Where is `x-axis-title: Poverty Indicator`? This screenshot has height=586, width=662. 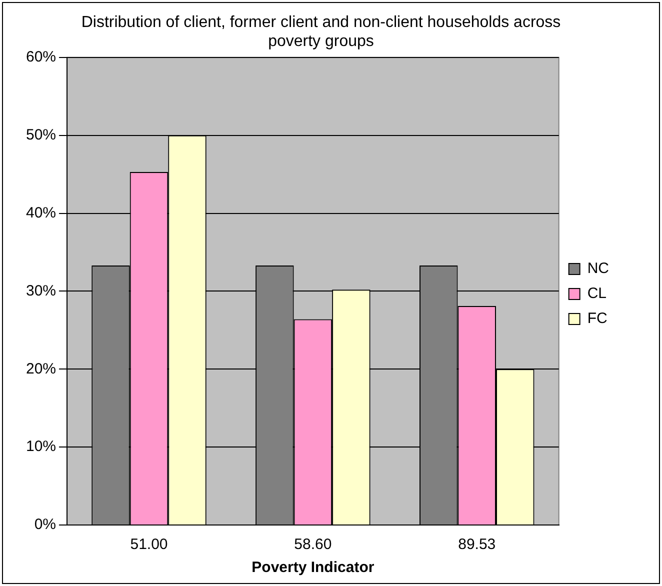
x-axis-title: Poverty Indicator is located at coordinates (313, 567).